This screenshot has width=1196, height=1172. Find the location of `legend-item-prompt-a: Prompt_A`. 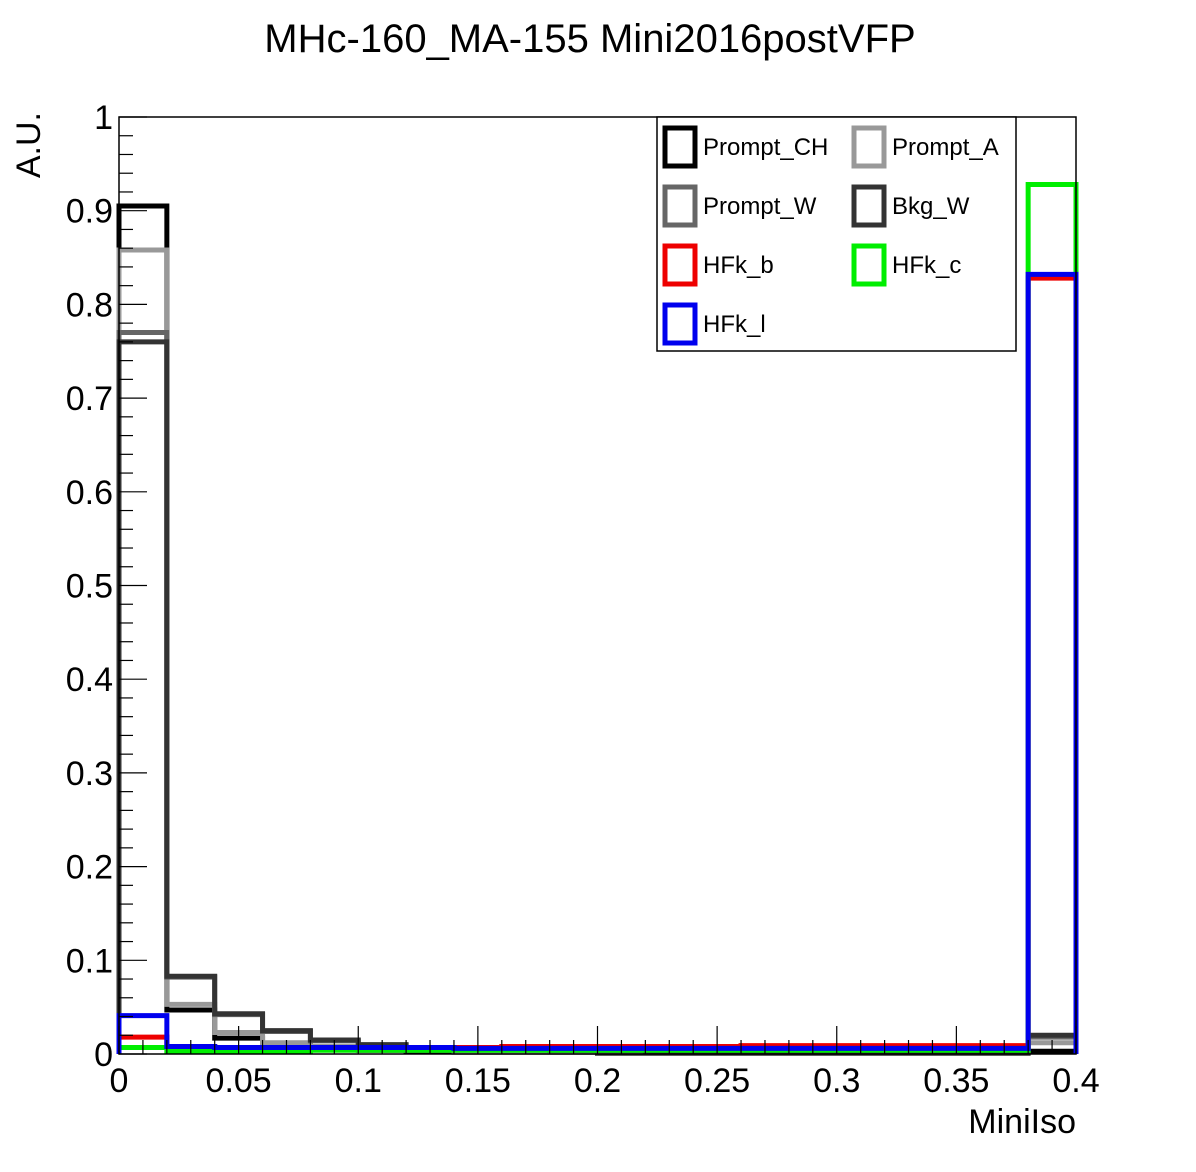

legend-item-prompt-a: Prompt_A is located at coordinates (925, 147).